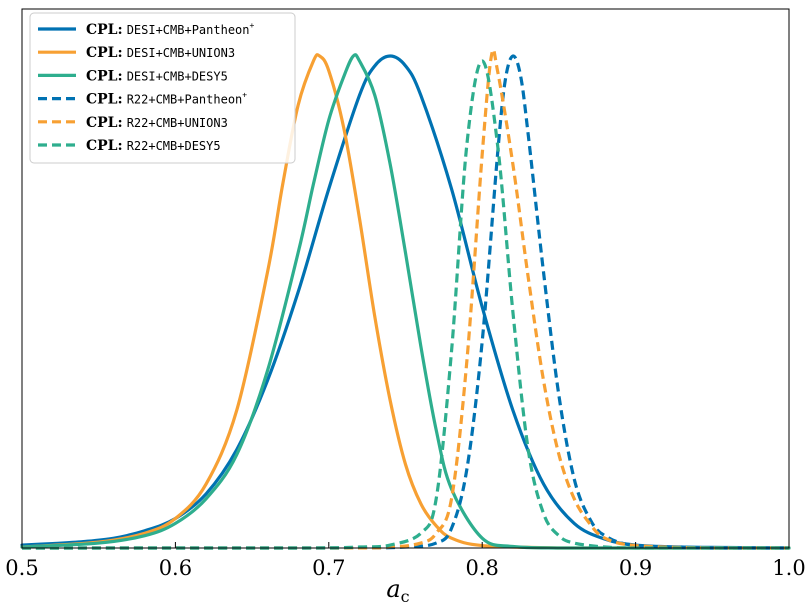 Image resolution: width=812 pixels, height=610 pixels. Describe the element at coordinates (188, 30) in the screenshot. I see `legend-series-name: DESI+CMB+Pantheon` at that location.